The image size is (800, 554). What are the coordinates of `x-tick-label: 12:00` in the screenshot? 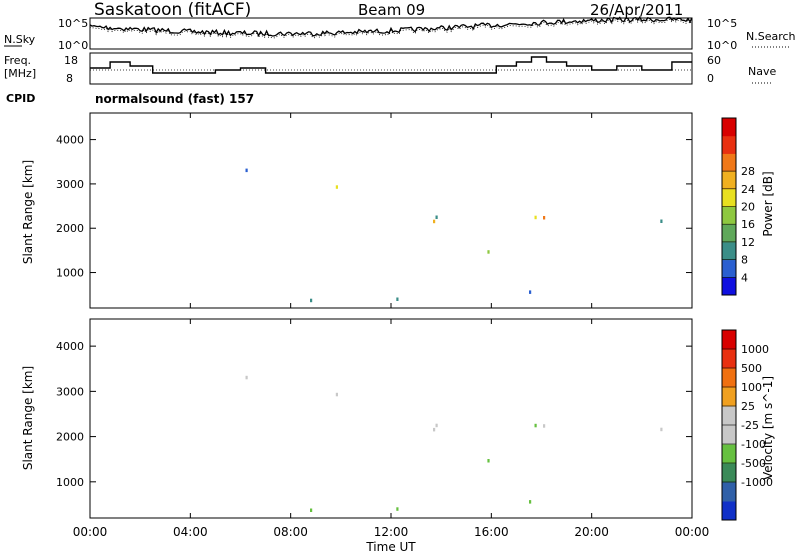 It's located at (391, 532).